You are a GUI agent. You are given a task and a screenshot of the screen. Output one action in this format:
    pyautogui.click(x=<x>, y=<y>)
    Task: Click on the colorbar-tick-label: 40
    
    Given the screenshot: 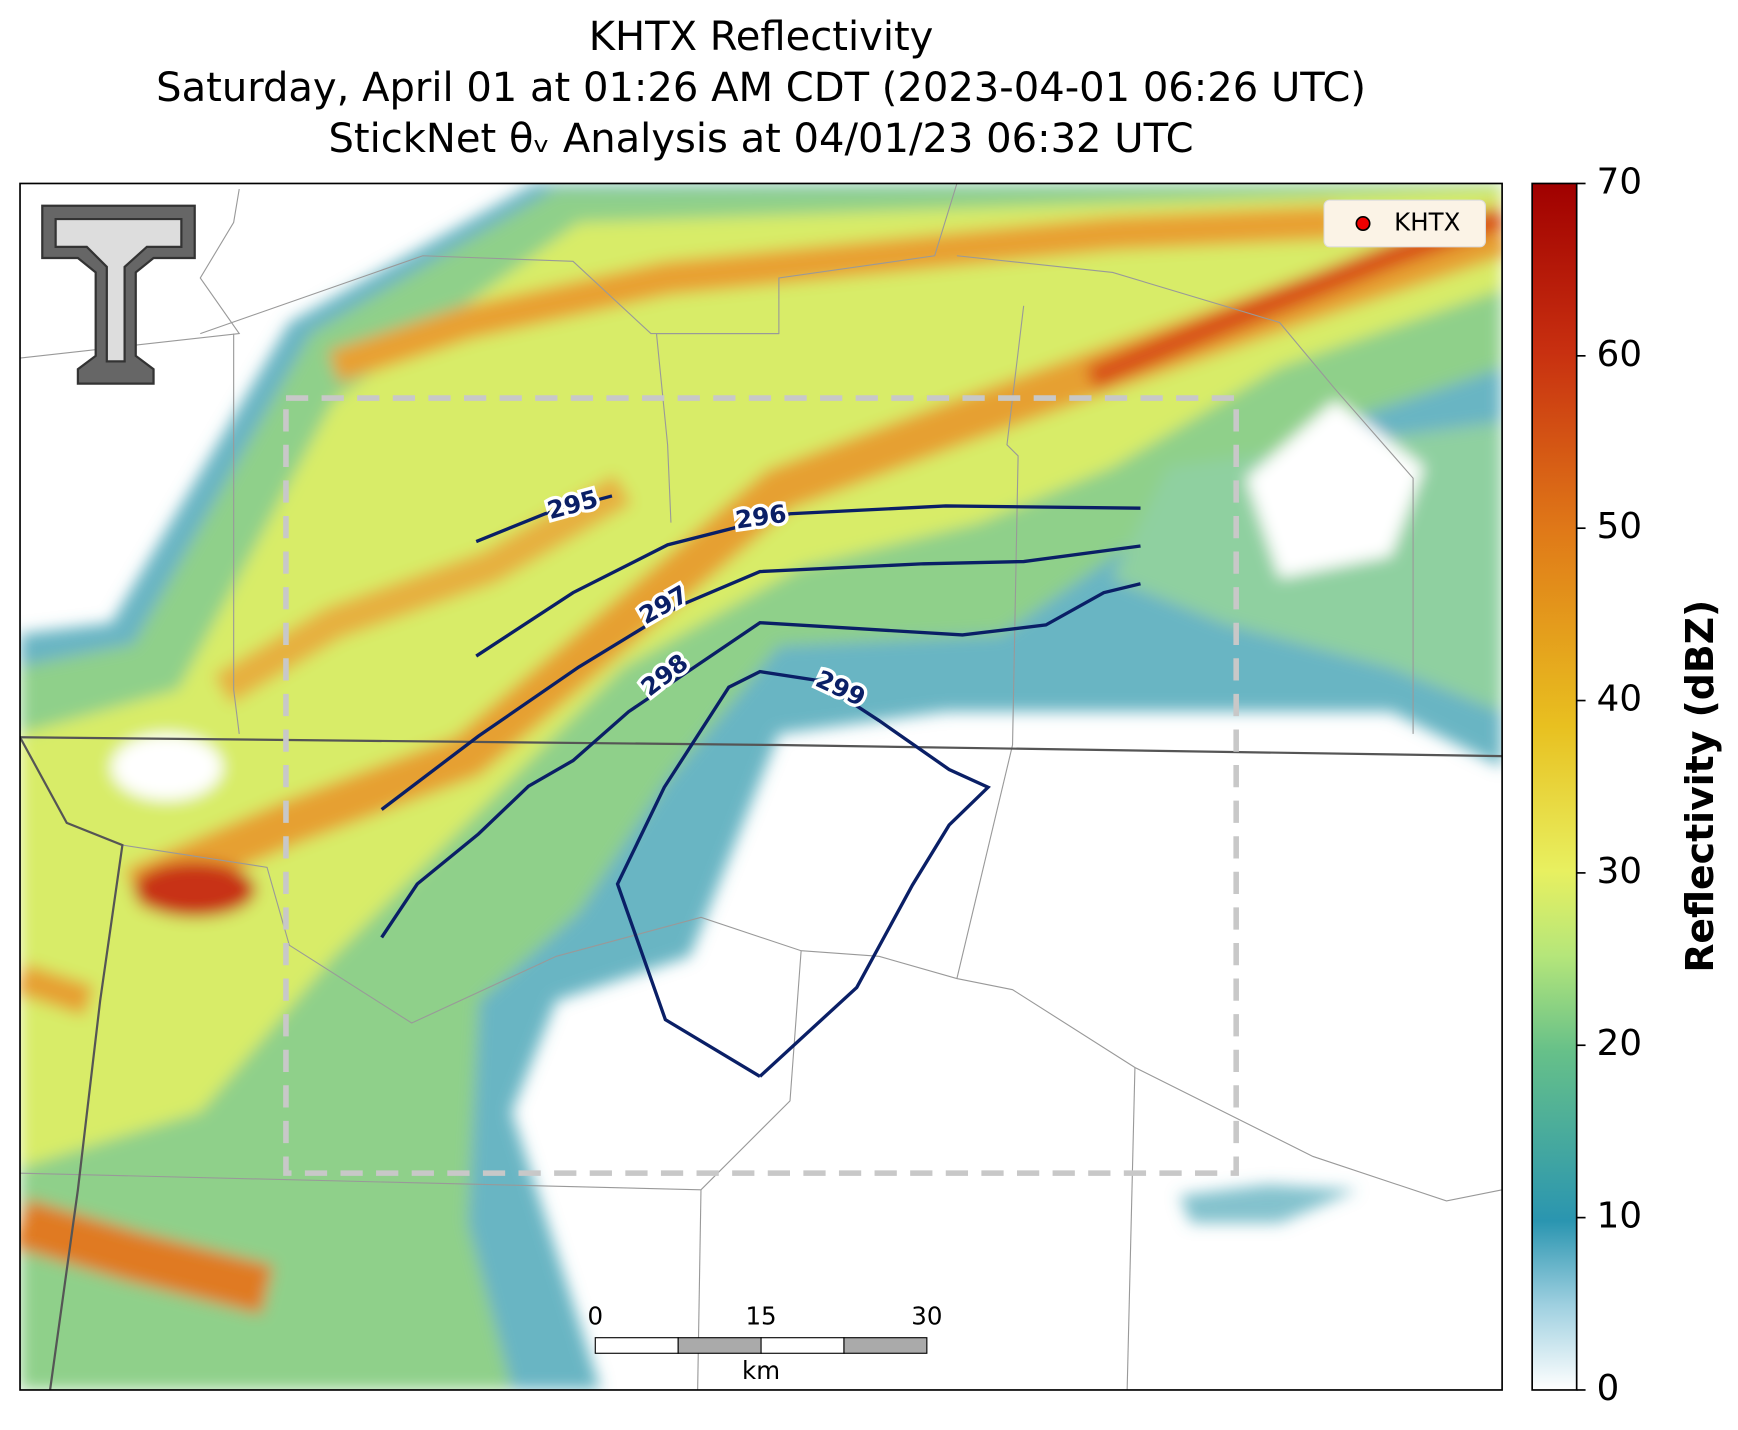 What is the action you would take?
    pyautogui.click(x=1619, y=699)
    